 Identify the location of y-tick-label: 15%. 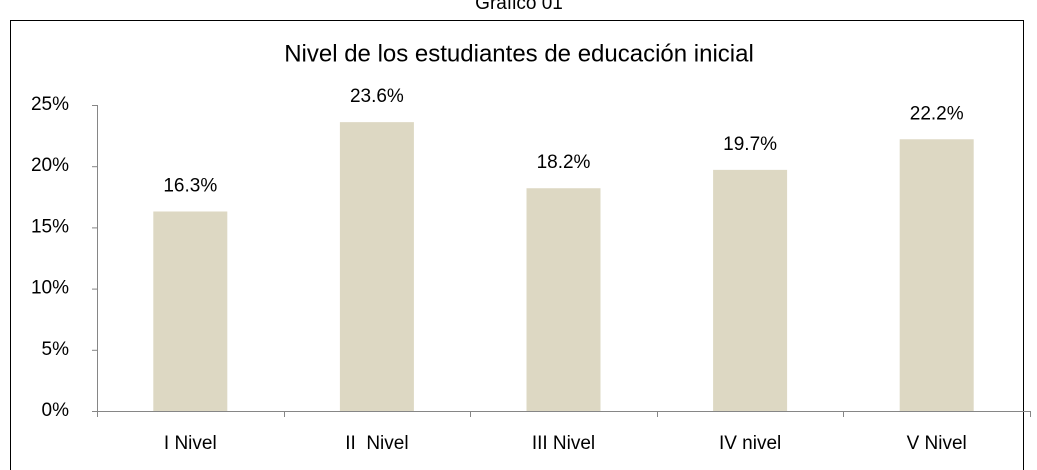
(50, 226).